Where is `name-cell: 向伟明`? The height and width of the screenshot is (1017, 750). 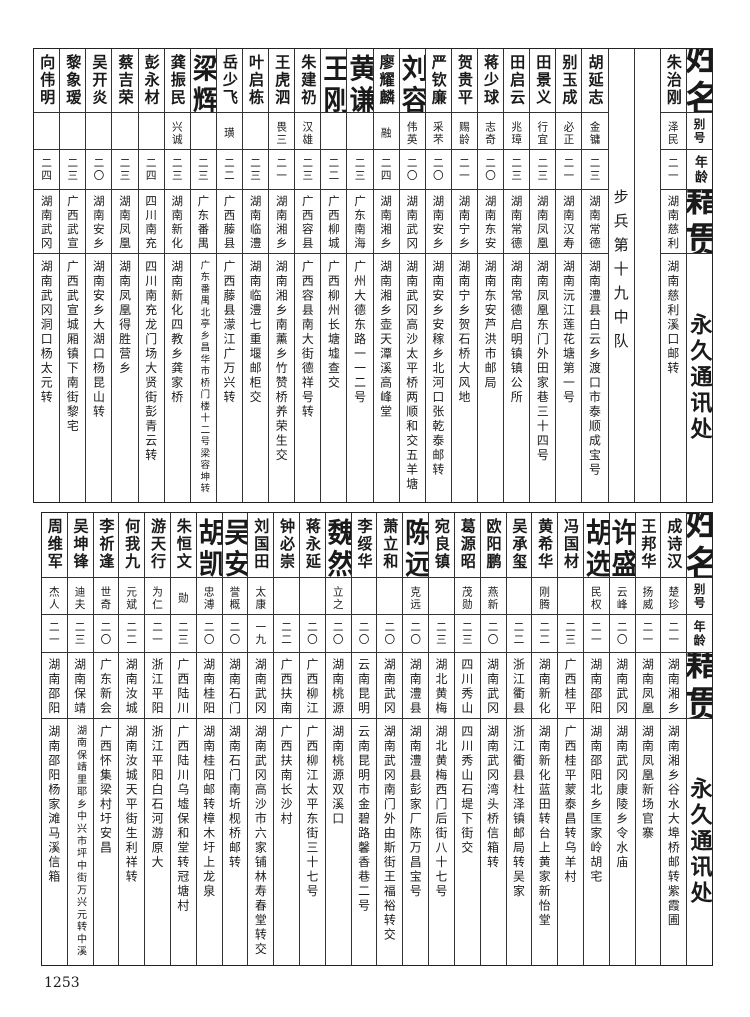 name-cell: 向伟明 is located at coordinates (47, 81).